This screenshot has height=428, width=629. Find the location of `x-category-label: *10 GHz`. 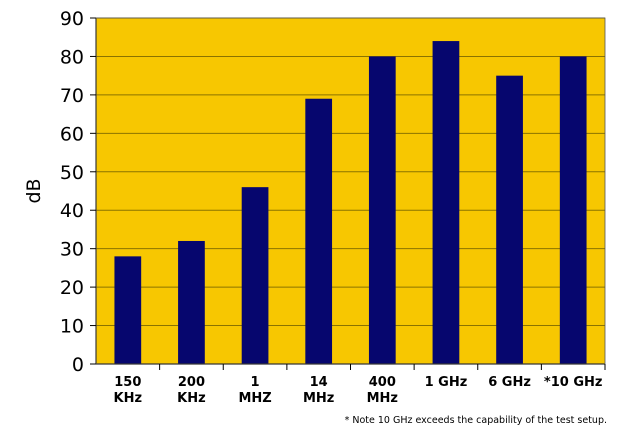

x-category-label: *10 GHz is located at coordinates (573, 382).